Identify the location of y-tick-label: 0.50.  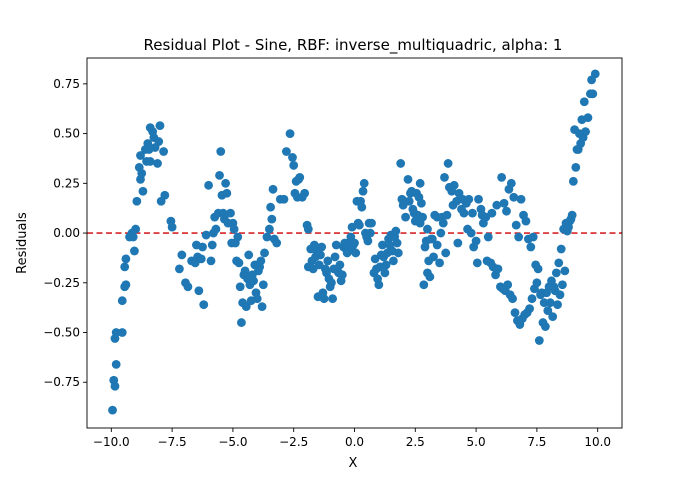
(66, 134).